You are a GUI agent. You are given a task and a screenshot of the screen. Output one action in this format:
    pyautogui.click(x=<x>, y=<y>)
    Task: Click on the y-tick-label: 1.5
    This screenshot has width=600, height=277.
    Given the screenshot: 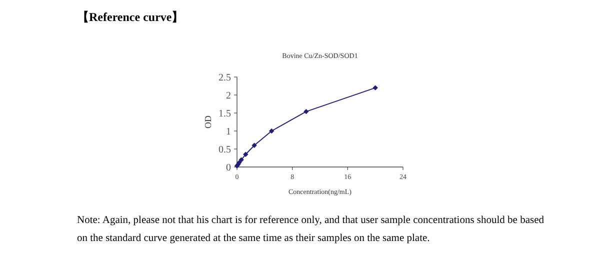 What is the action you would take?
    pyautogui.click(x=224, y=114)
    